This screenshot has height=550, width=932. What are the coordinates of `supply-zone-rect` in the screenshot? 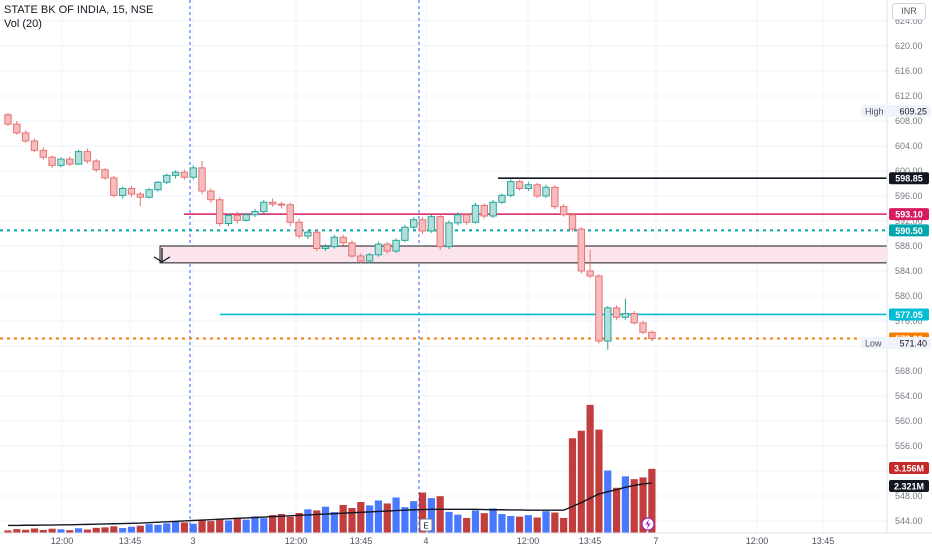 It's located at (523, 254).